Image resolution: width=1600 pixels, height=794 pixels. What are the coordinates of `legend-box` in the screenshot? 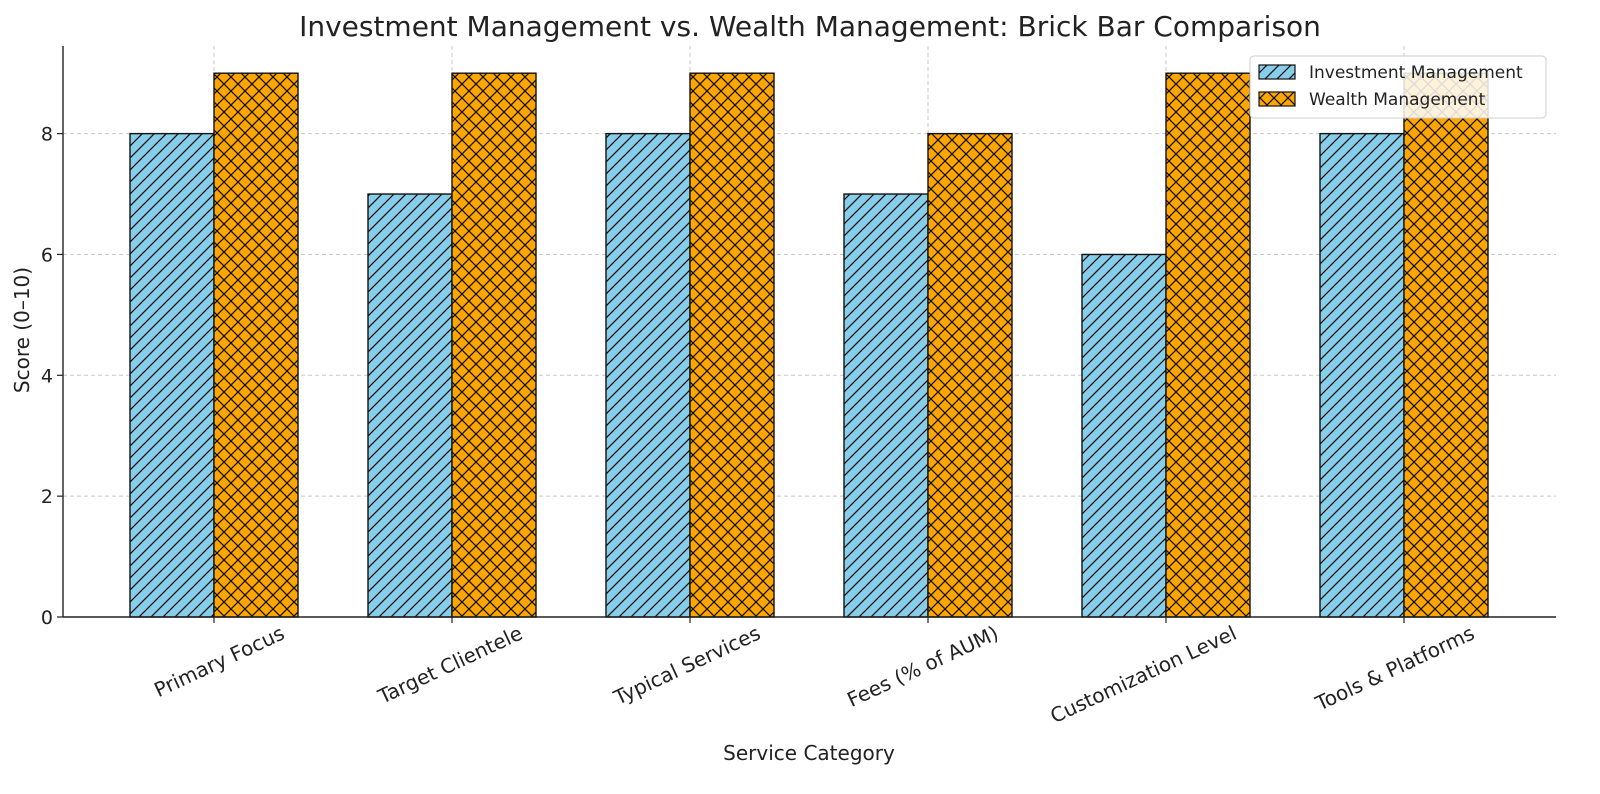 It's located at (1398, 87).